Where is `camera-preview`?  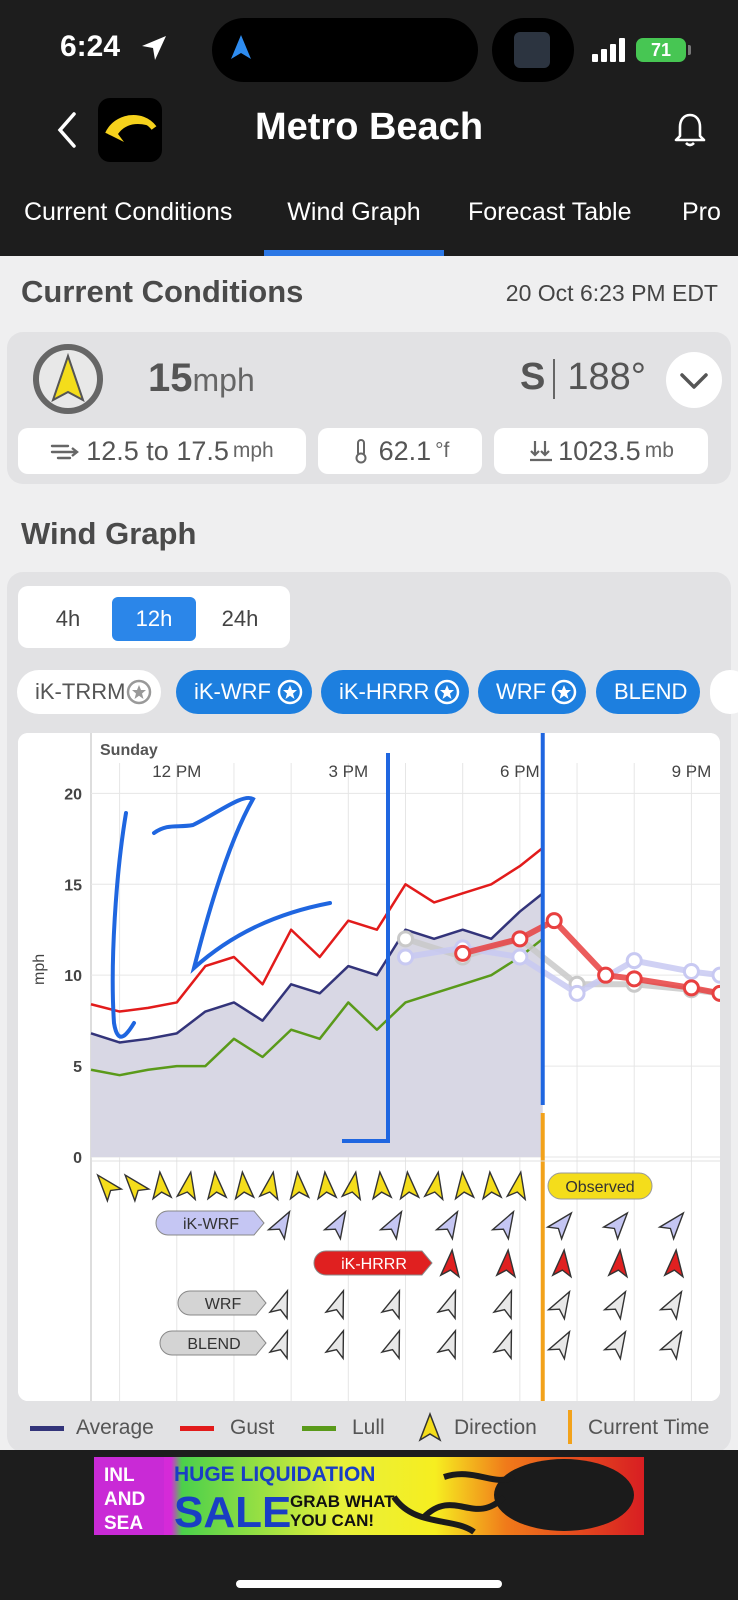 camera-preview is located at coordinates (533, 50).